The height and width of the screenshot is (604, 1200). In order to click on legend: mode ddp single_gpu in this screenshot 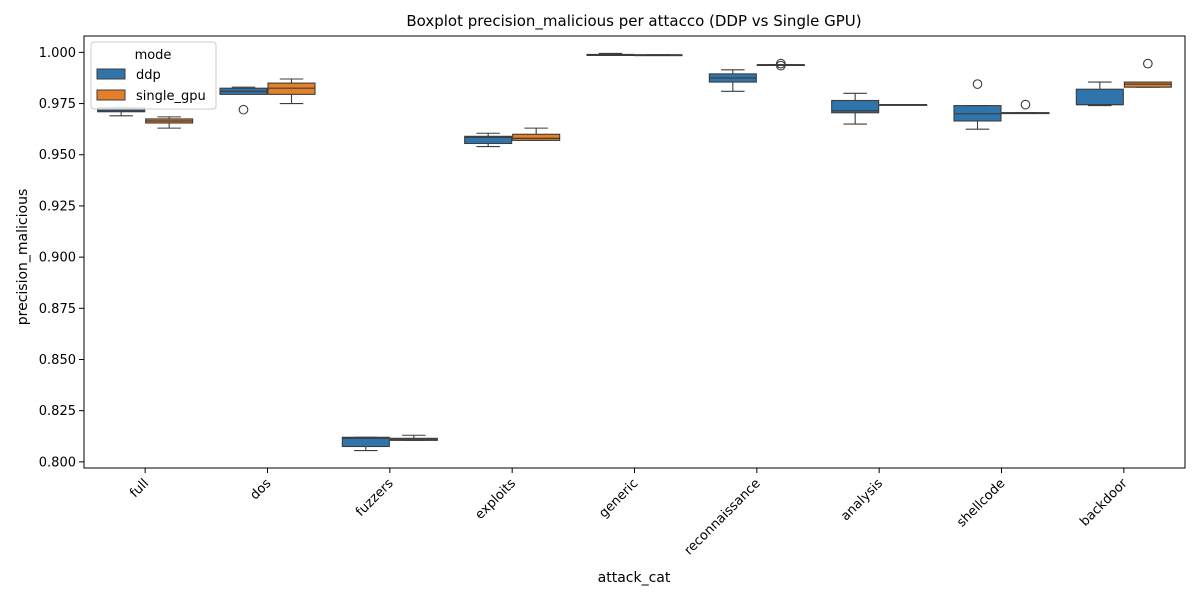, I will do `click(153, 75)`.